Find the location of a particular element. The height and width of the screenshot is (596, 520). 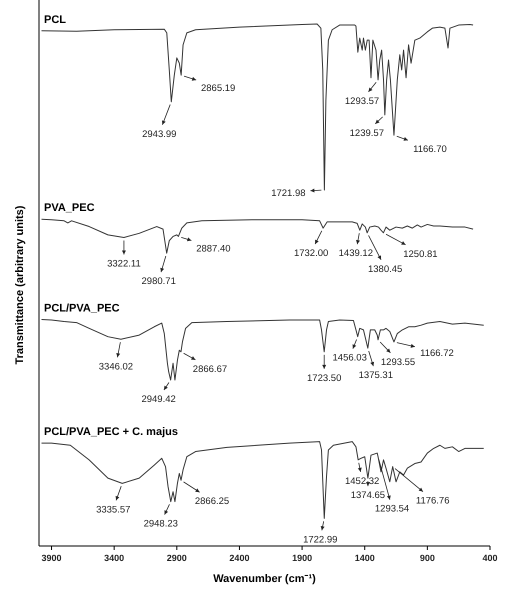

annotation: 1723.50 is located at coordinates (324, 378).